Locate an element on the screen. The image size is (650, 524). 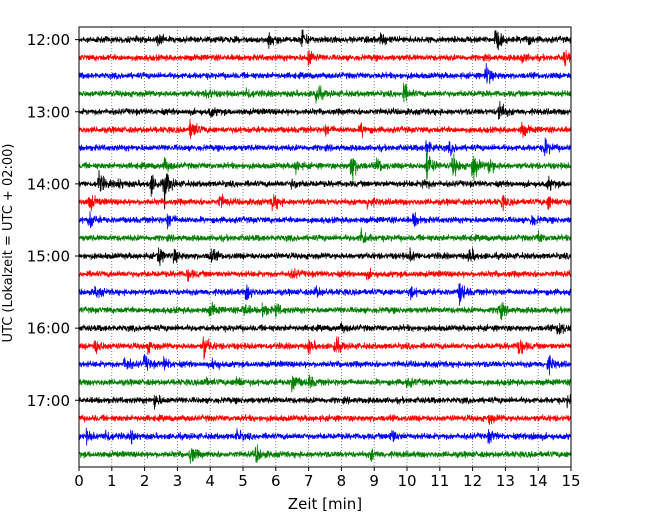
x-tick-label: 6 is located at coordinates (276, 481).